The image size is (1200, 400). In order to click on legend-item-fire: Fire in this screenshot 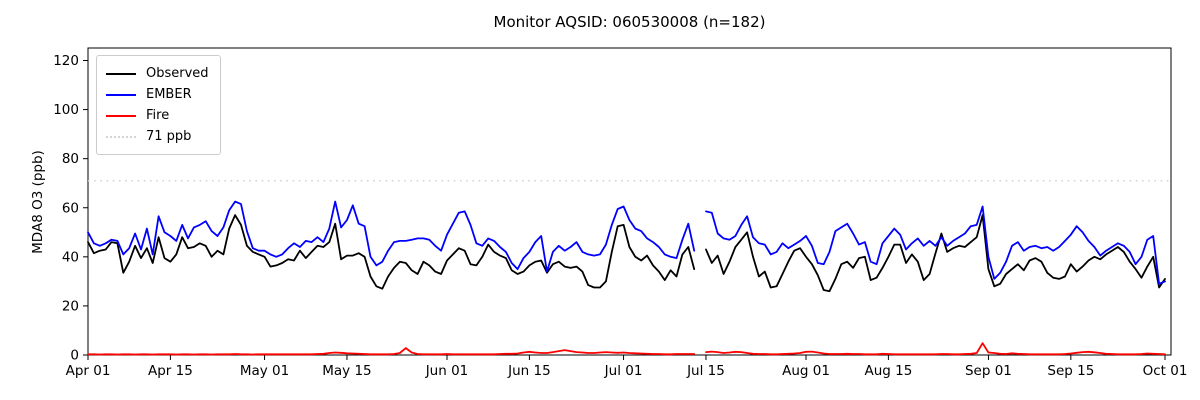, I will do `click(157, 115)`.